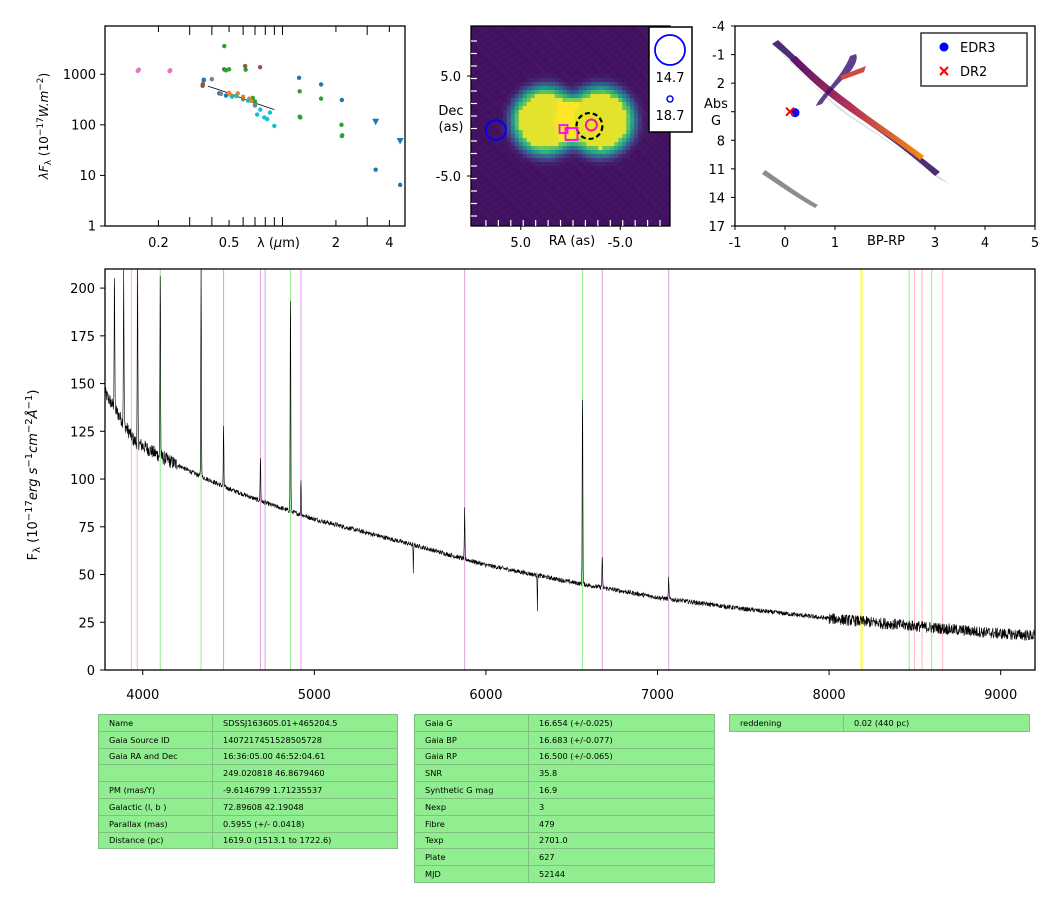 The width and height of the screenshot is (1060, 902). I want to click on image-ticks: 5.0 -5.05.0-5.0, so click(548, 145).